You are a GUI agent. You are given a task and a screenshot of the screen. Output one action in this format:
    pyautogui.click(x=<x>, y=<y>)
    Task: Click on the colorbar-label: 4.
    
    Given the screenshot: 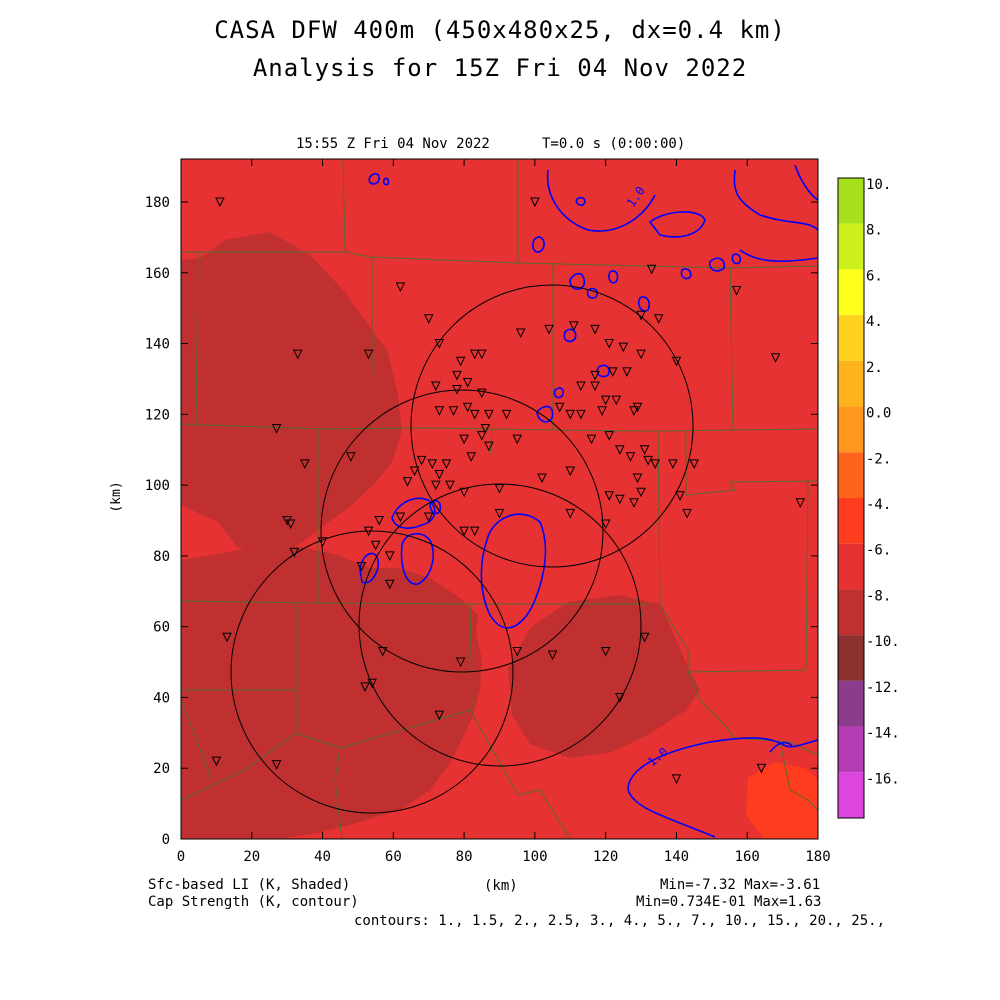 What is the action you would take?
    pyautogui.click(x=874, y=322)
    